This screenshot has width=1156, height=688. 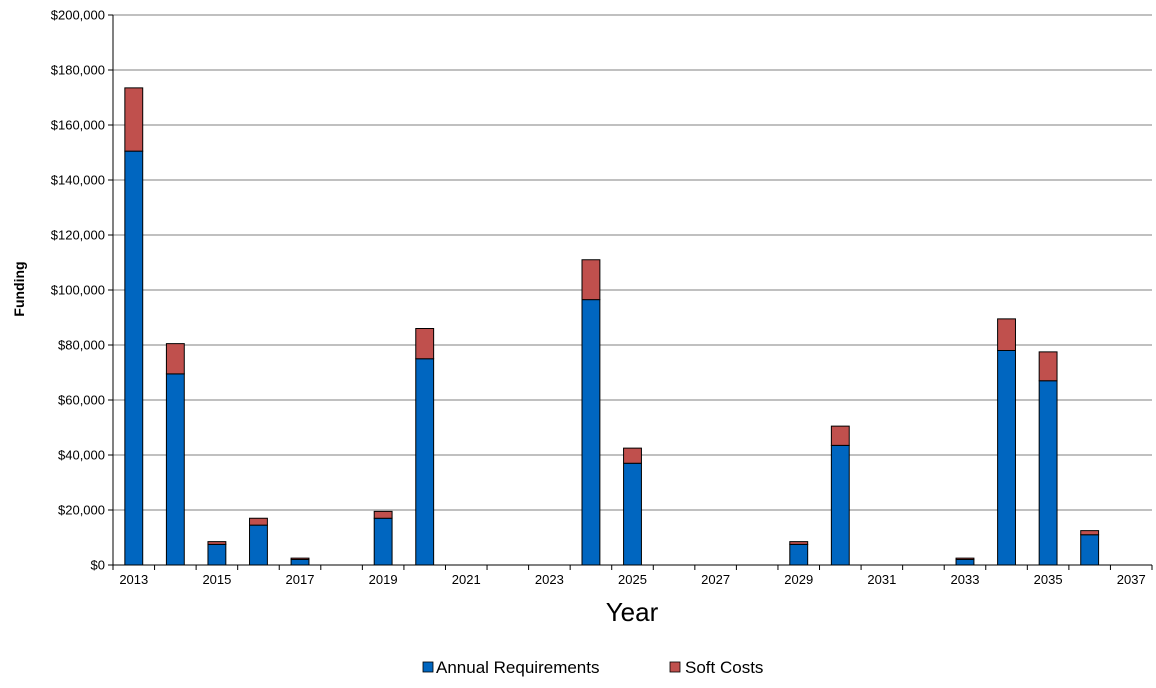 What do you see at coordinates (724, 667) in the screenshot?
I see `legend-label-soft-costs: Soft Costs` at bounding box center [724, 667].